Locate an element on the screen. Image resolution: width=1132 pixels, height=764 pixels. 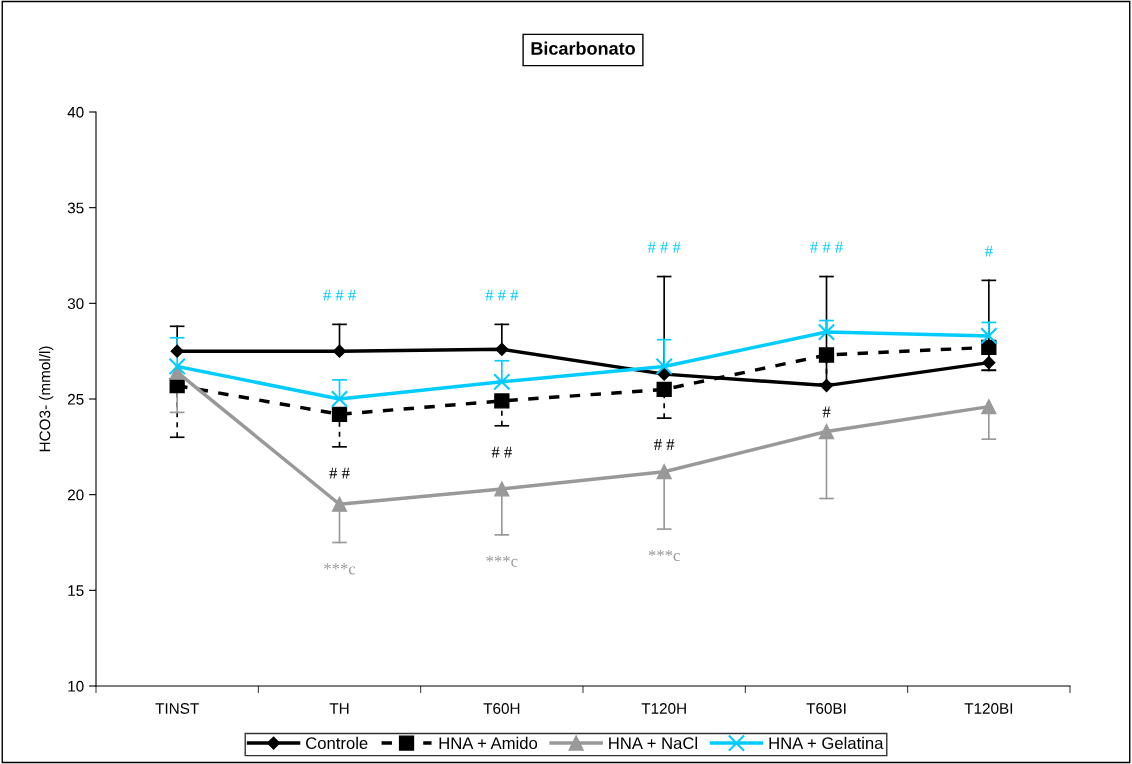
x-tick-label: T60BI is located at coordinates (826, 708).